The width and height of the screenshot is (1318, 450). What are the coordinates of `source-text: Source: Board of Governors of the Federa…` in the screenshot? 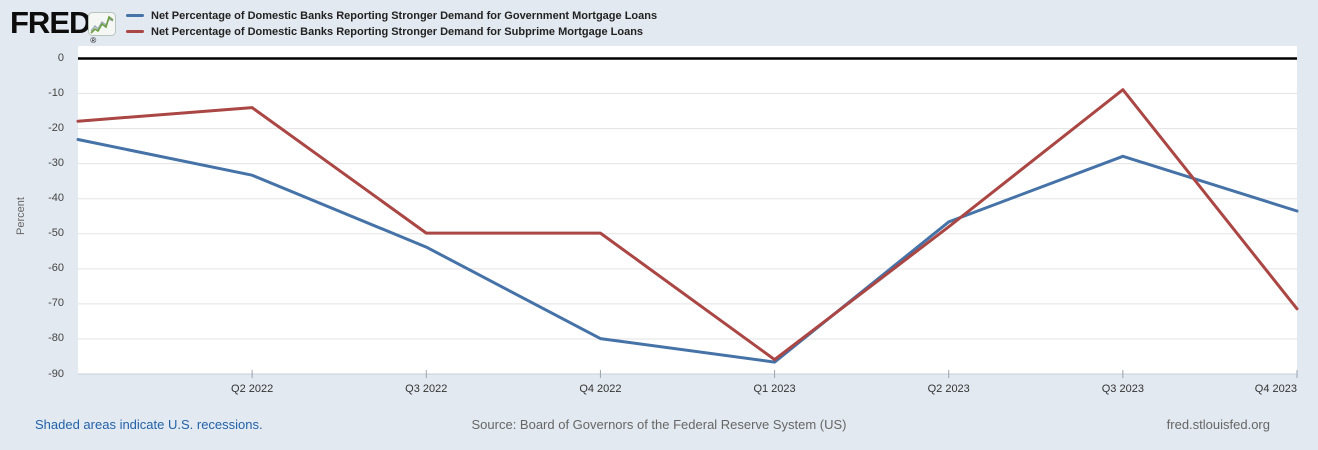 It's located at (659, 424).